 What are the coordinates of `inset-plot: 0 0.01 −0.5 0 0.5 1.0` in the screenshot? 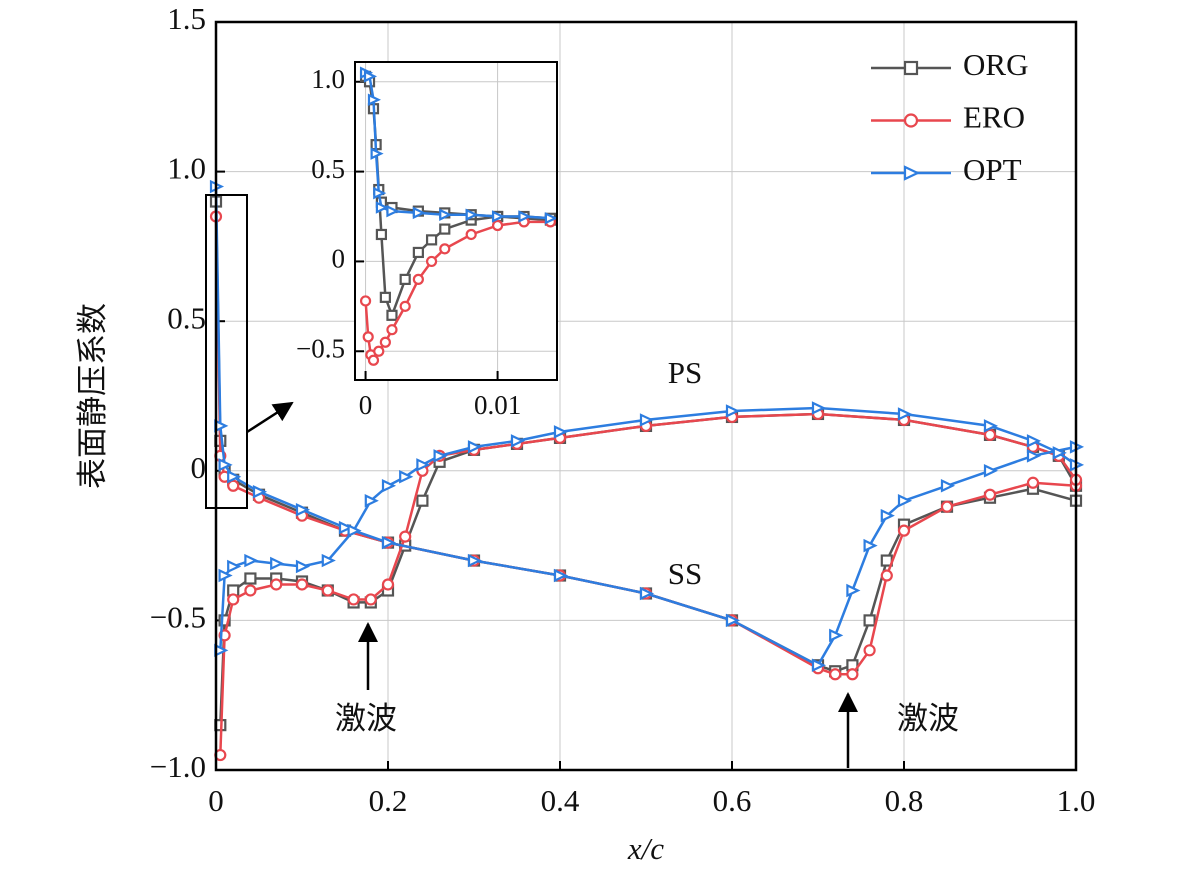 It's located at (427, 240).